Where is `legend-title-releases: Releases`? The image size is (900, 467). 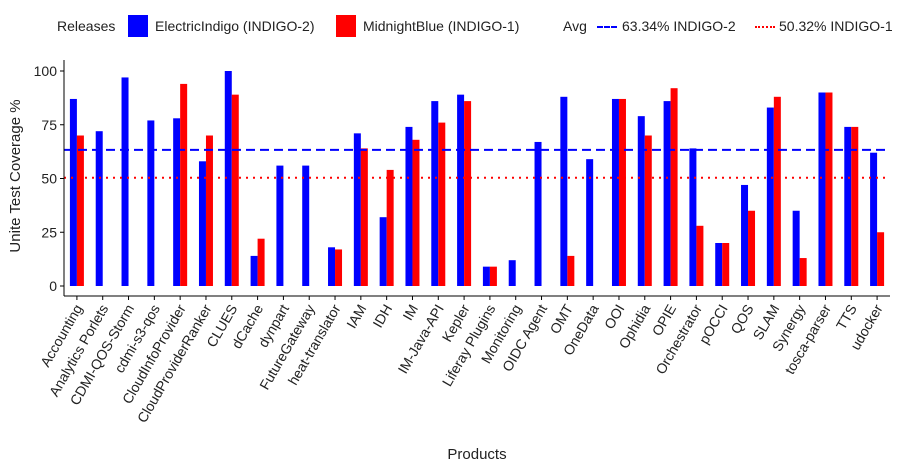 legend-title-releases: Releases is located at coordinates (86, 26).